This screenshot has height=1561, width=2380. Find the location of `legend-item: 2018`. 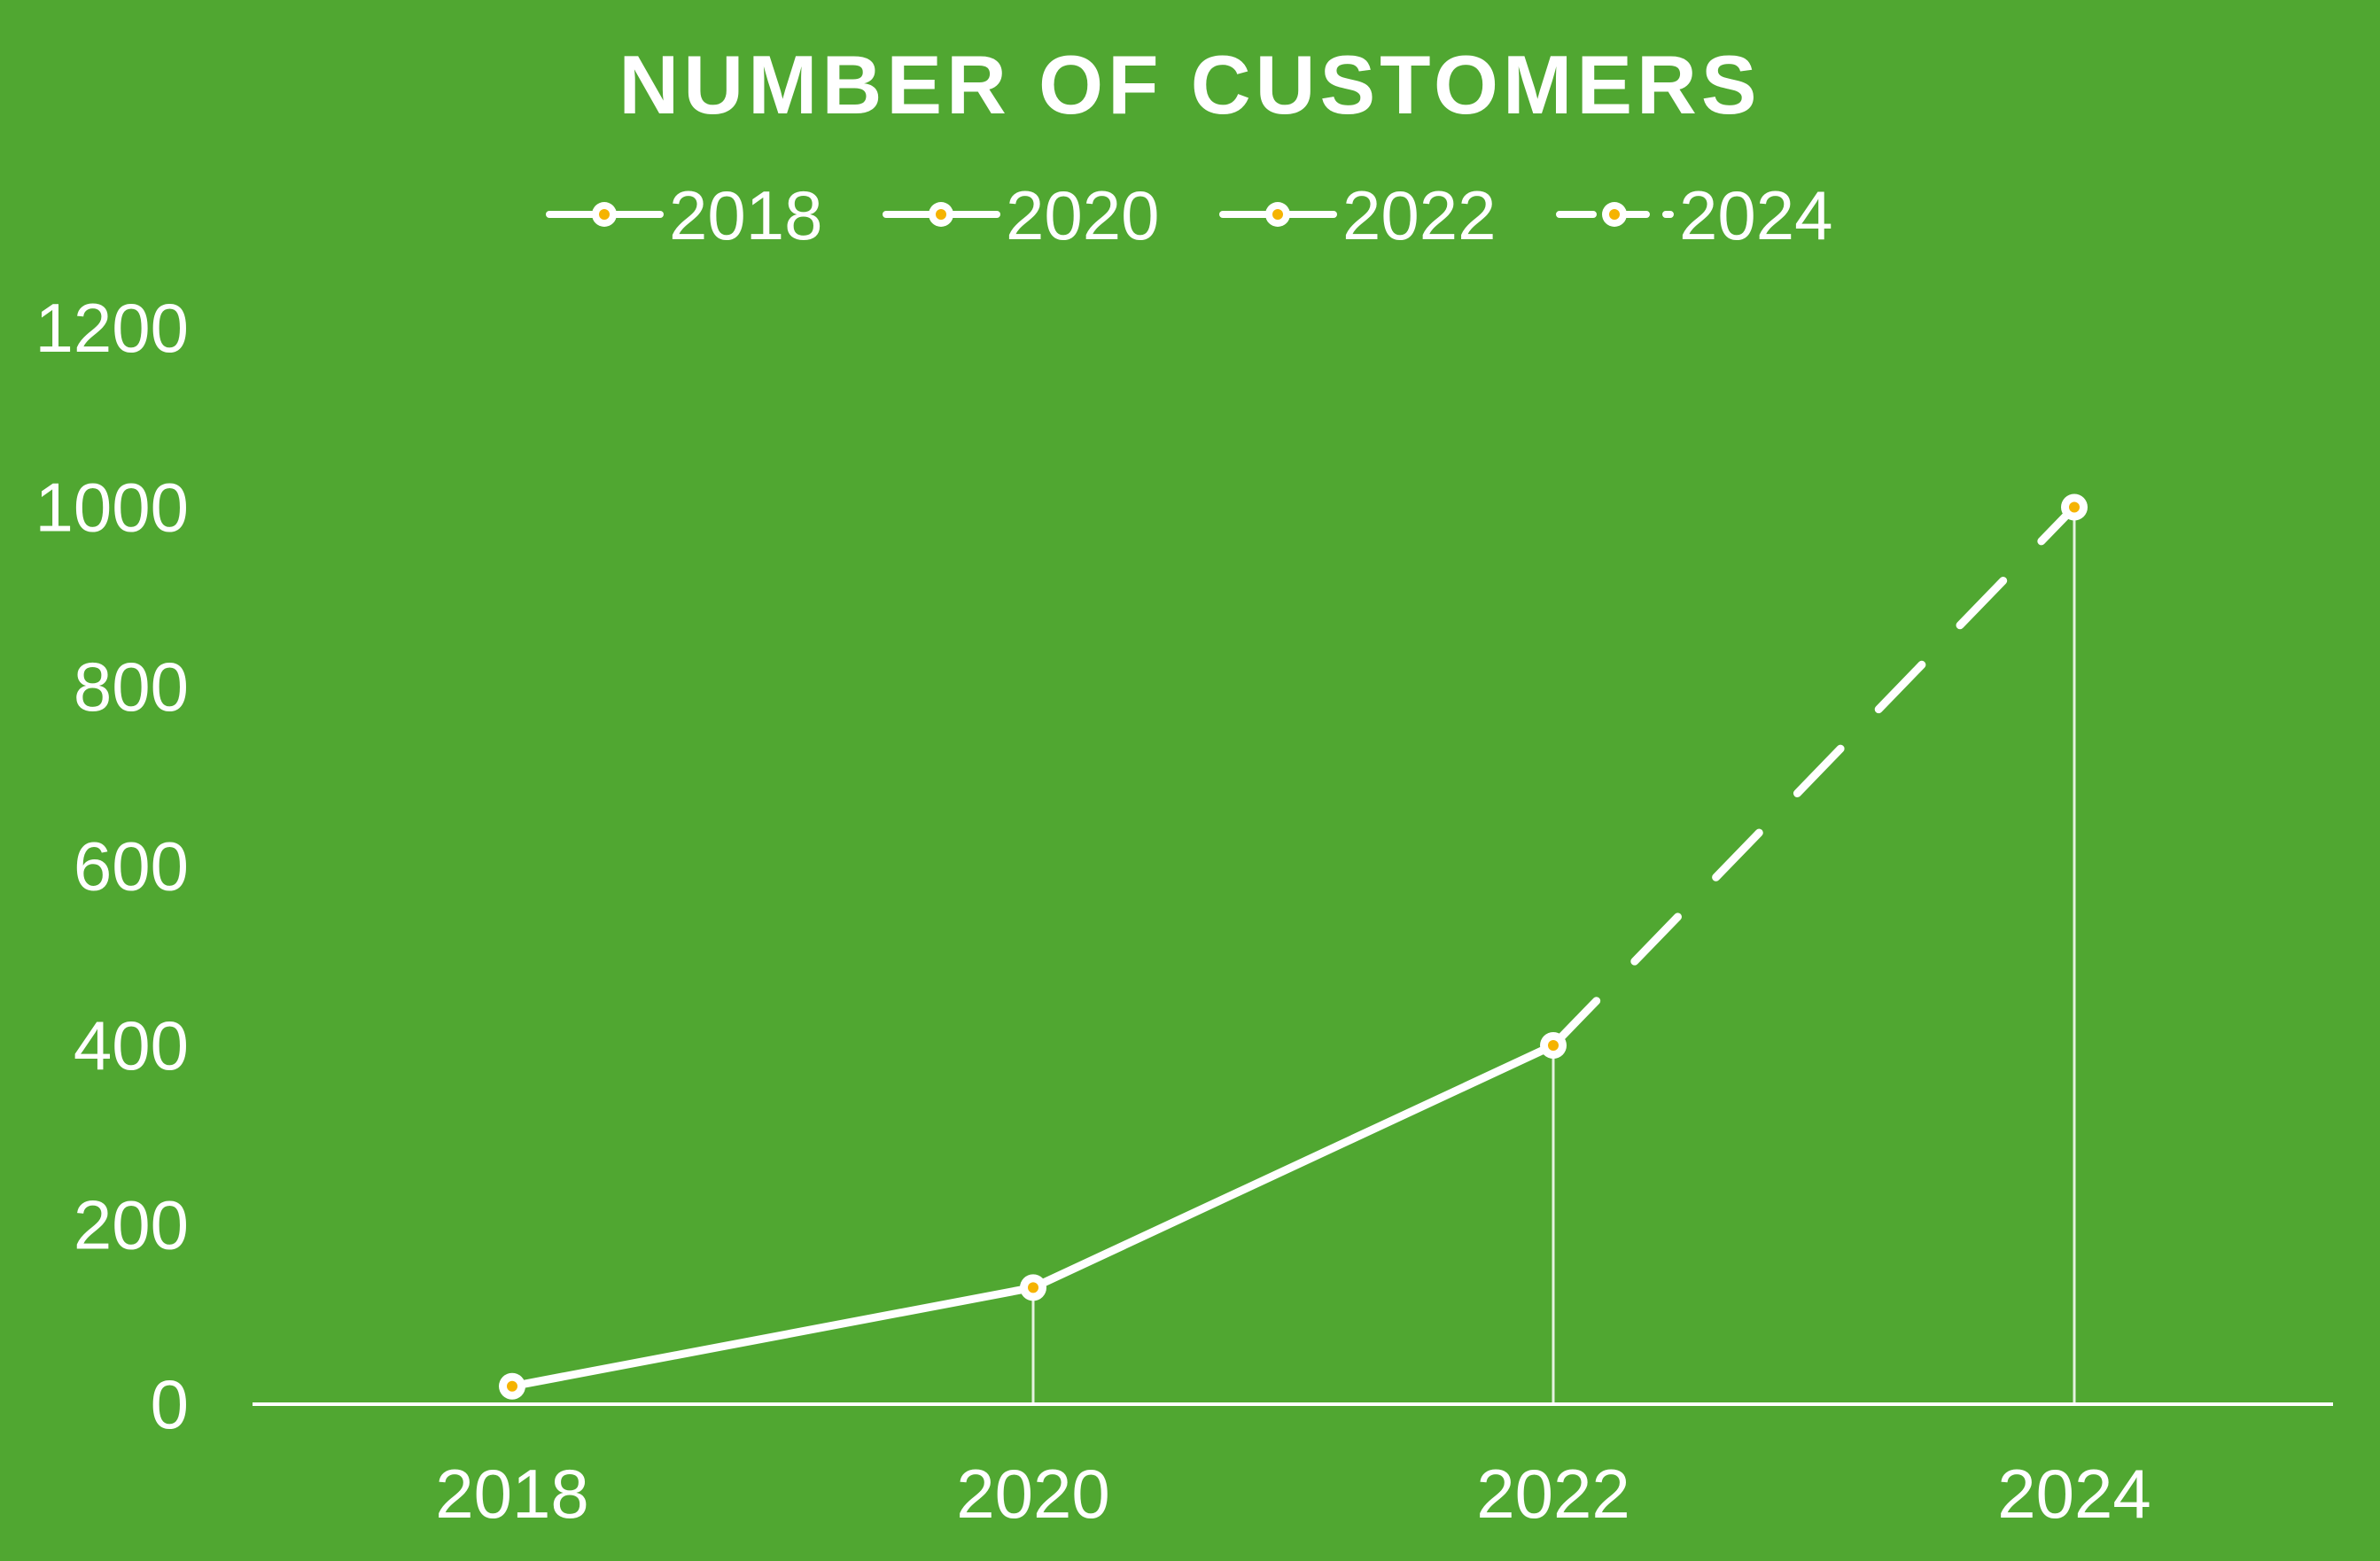

legend-item: 2018 is located at coordinates (684, 215).